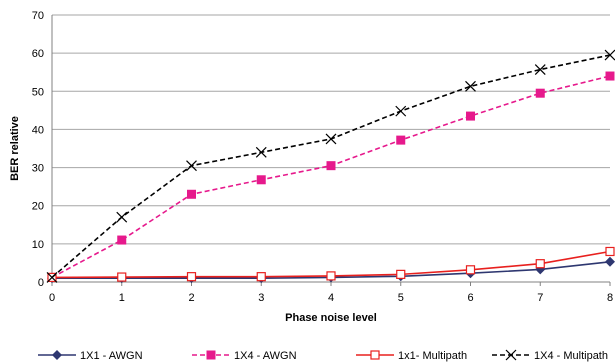  I want to click on legend-item: 1X1 - AWGN, so click(90, 356).